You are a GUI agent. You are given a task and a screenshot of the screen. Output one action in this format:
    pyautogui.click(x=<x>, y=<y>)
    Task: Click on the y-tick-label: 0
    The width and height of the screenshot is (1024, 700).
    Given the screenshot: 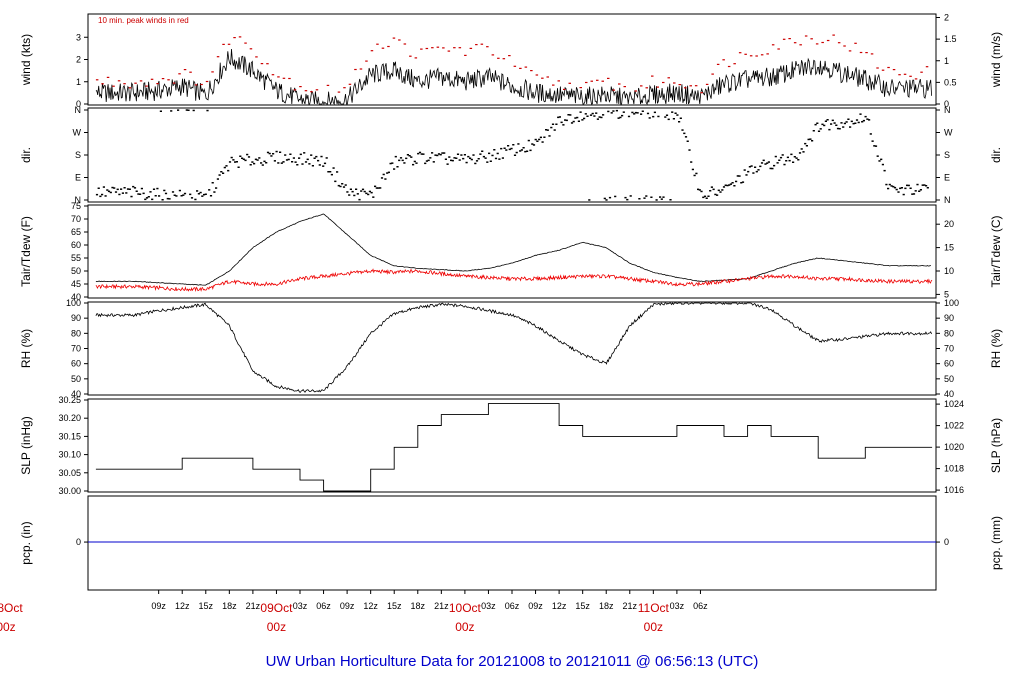 What is the action you would take?
    pyautogui.click(x=78, y=542)
    